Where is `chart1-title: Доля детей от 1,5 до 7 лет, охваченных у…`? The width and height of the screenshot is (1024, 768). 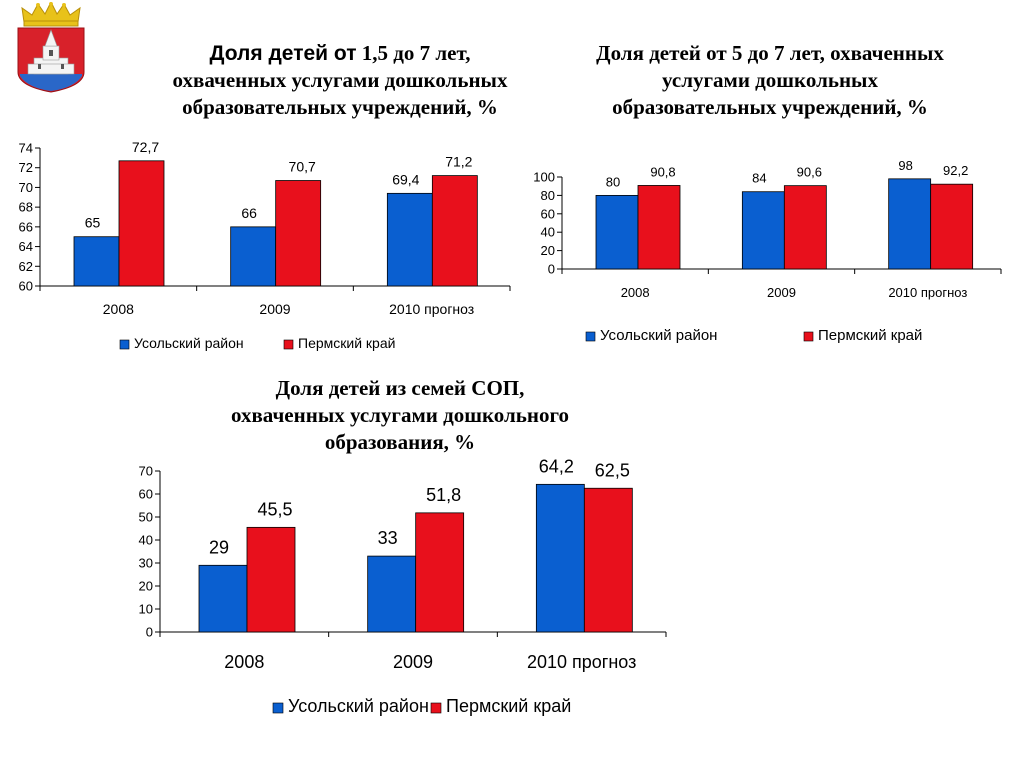
chart1-title: Доля детей от 1,5 до 7 лет, охваченных у… is located at coordinates (340, 80).